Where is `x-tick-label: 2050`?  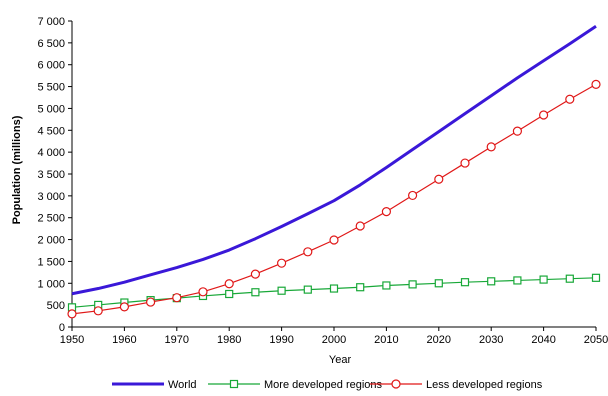 x-tick-label: 2050 is located at coordinates (596, 340).